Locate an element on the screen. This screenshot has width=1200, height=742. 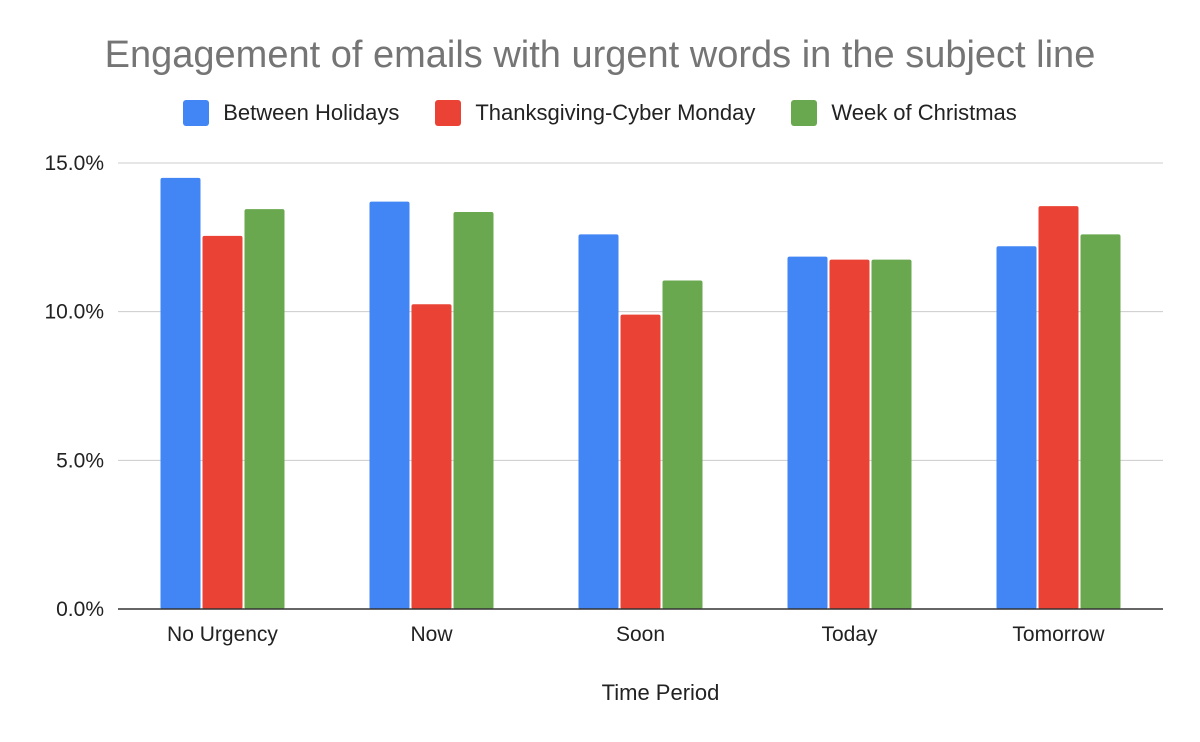
bar-thanksgiving-cyber-monday-now is located at coordinates (431, 456).